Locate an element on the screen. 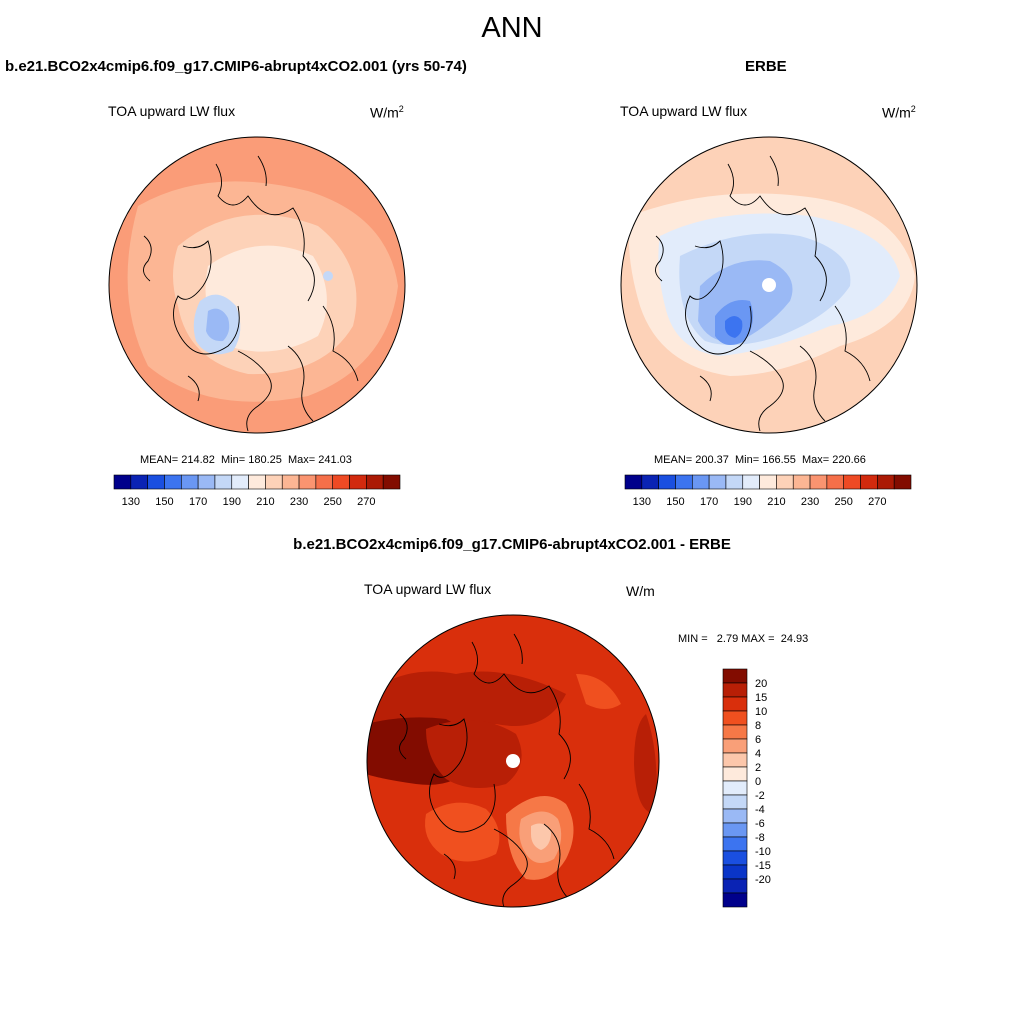 This screenshot has height=1024, width=1024. left-colorbar-tick-label: 210 is located at coordinates (265, 502).